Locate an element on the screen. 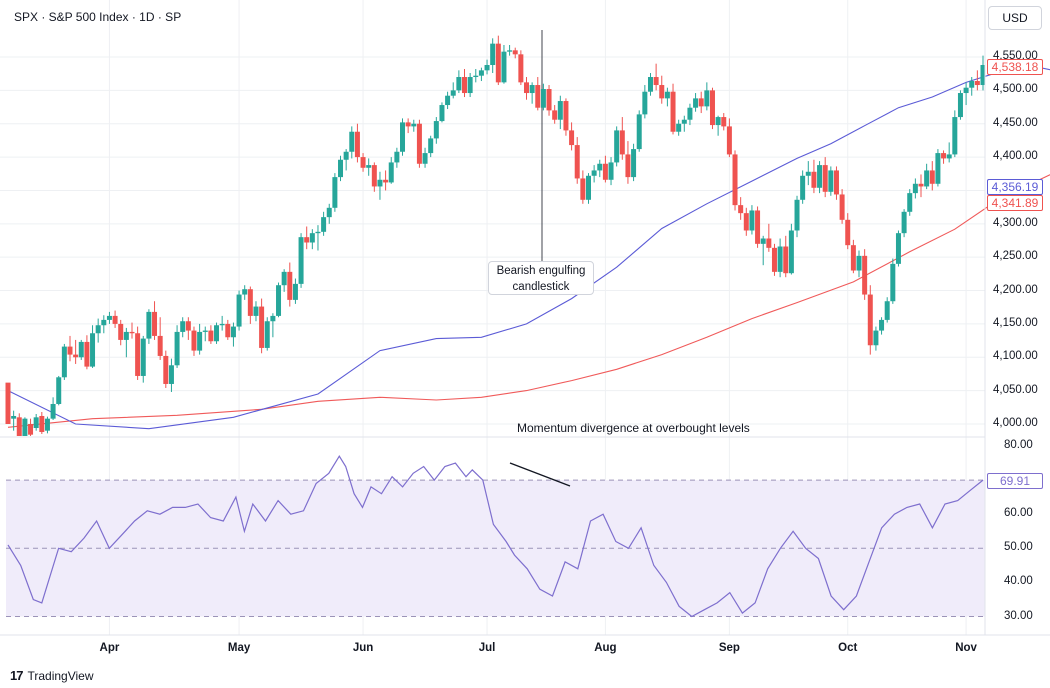 This screenshot has height=688, width=1050. symbol-title: SPX · S&P 500 Index · 1D · SP is located at coordinates (98, 17).